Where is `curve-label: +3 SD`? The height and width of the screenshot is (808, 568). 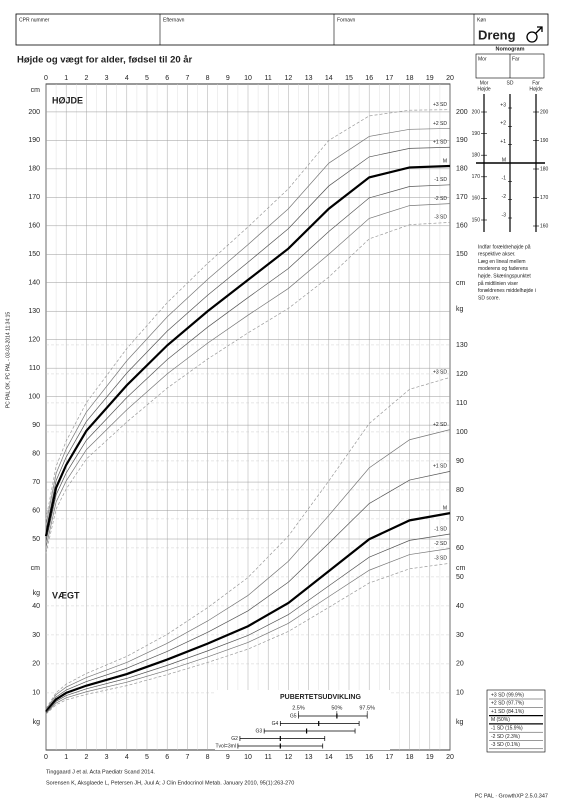
curve-label: +3 SD is located at coordinates (440, 373).